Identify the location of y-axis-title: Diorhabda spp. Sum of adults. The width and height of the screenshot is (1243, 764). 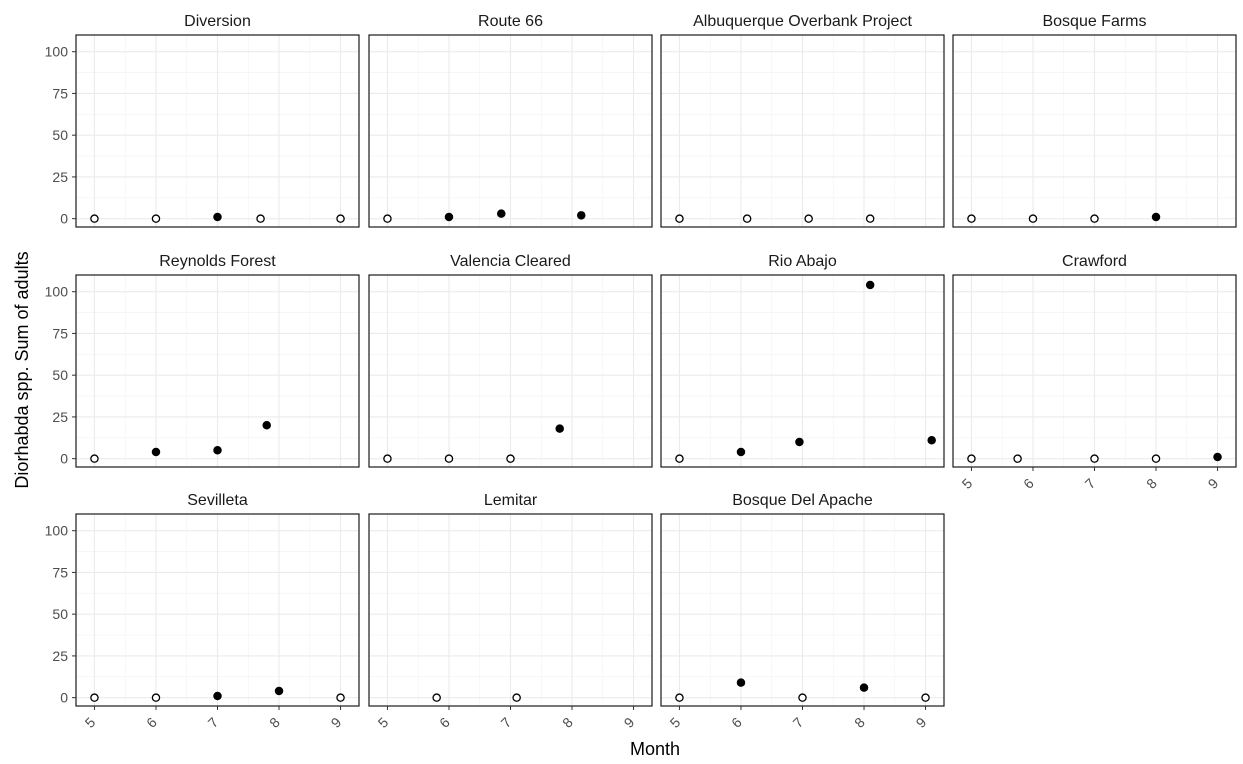
(22, 369).